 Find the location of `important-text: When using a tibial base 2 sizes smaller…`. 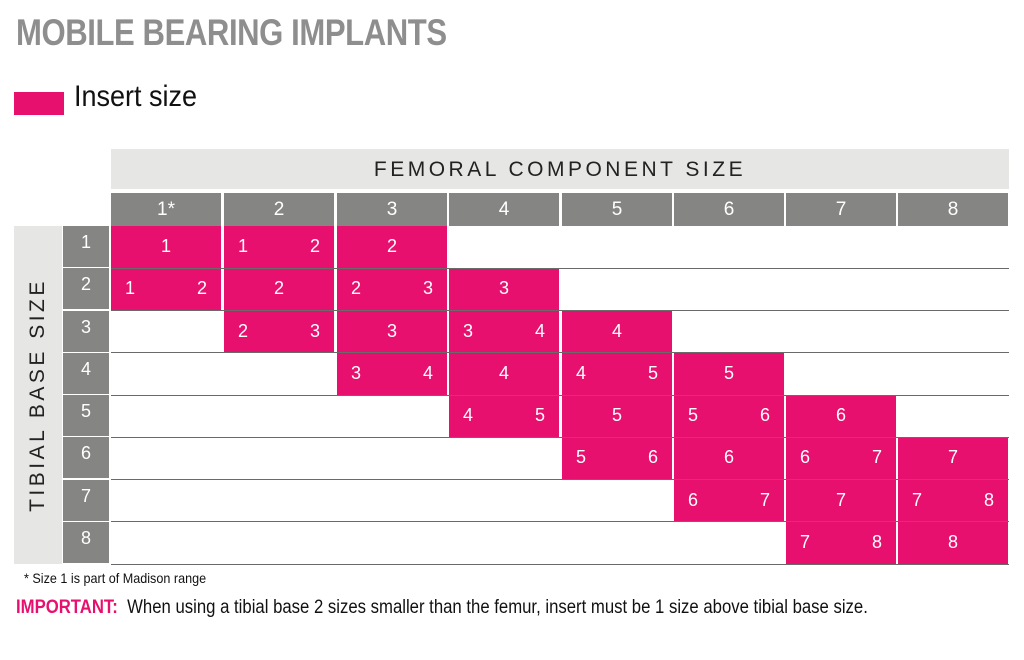

important-text: When using a tibial base 2 sizes smaller… is located at coordinates (497, 607).